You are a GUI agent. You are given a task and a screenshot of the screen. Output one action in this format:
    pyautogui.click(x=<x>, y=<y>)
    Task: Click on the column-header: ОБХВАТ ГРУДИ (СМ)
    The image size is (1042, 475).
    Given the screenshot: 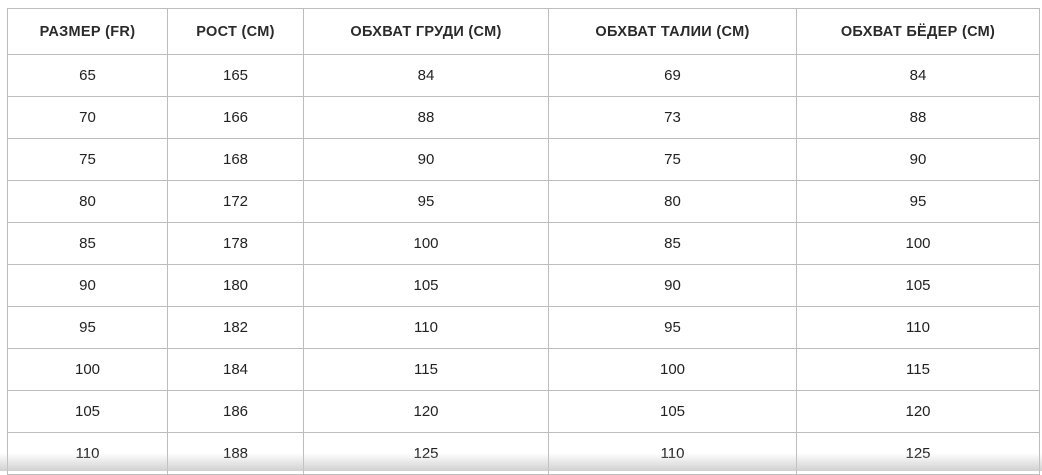 What is the action you would take?
    pyautogui.click(x=426, y=31)
    